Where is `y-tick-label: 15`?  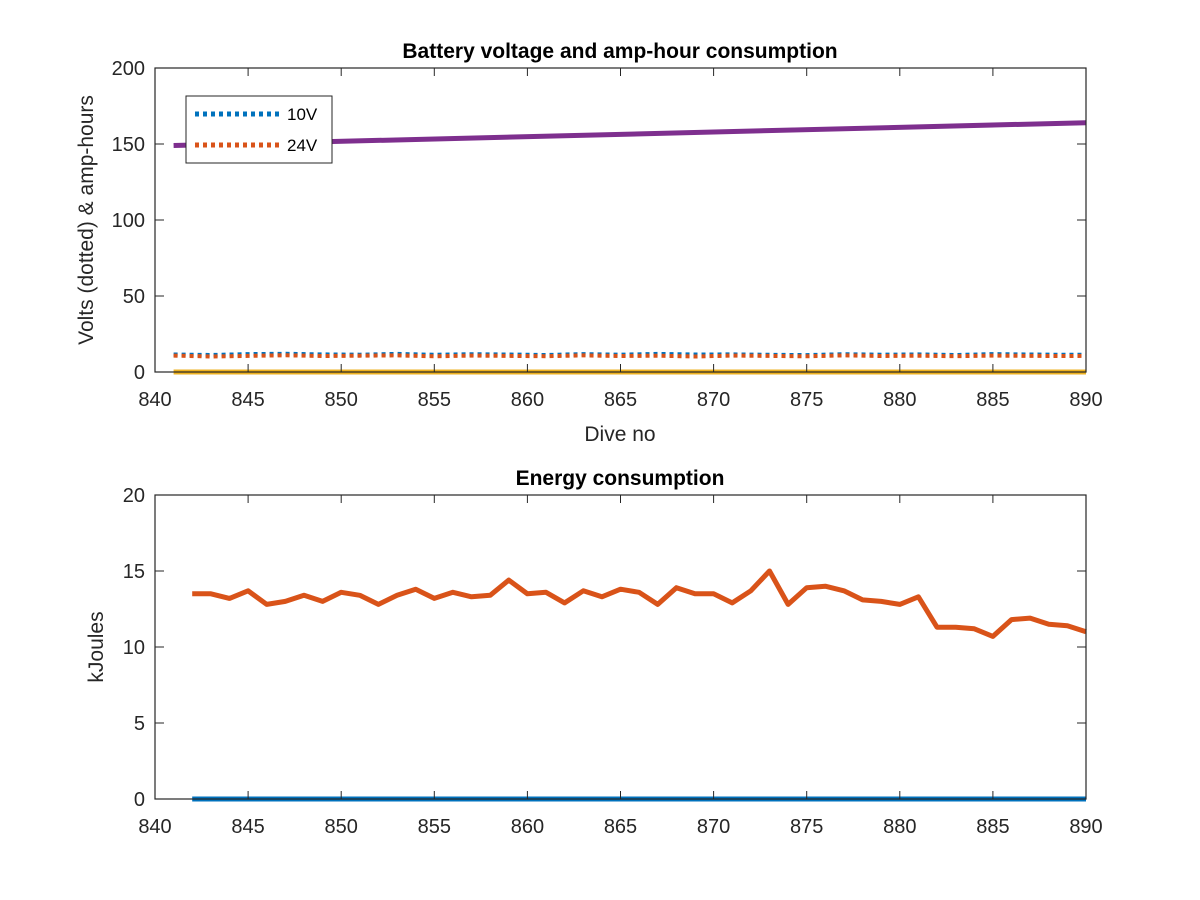
y-tick-label: 15 is located at coordinates (134, 572).